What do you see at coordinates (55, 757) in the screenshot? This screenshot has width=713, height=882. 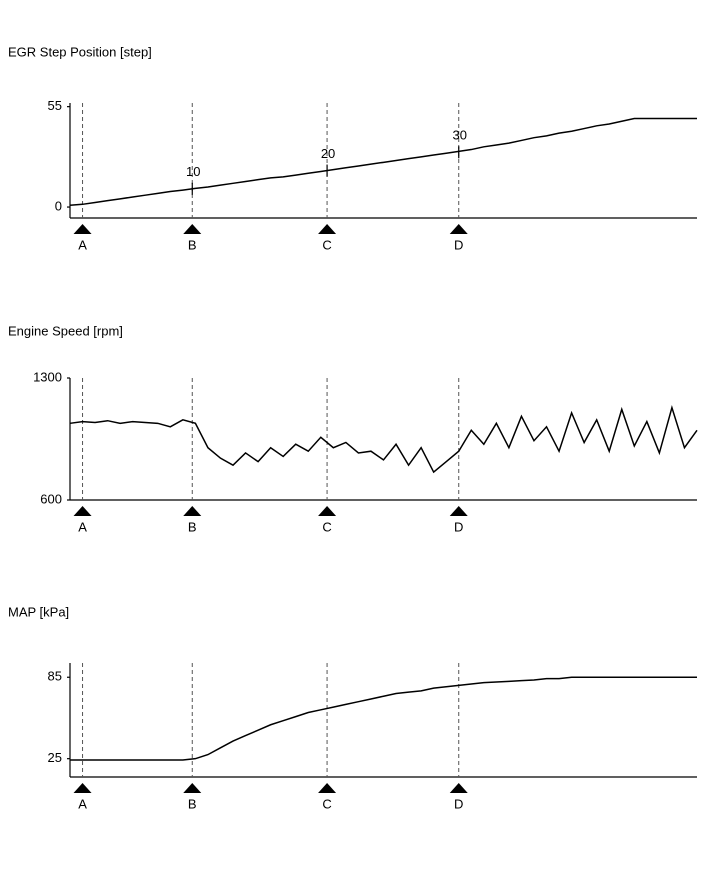 I see `y-tick-label: 25` at bounding box center [55, 757].